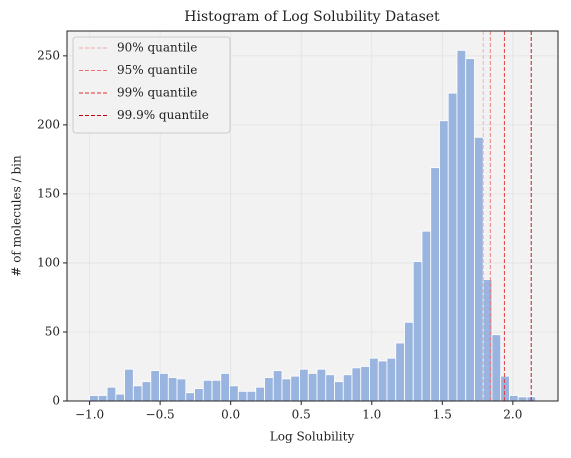 This screenshot has height=458, width=571. Describe the element at coordinates (151, 85) in the screenshot. I see `legend-box` at that location.